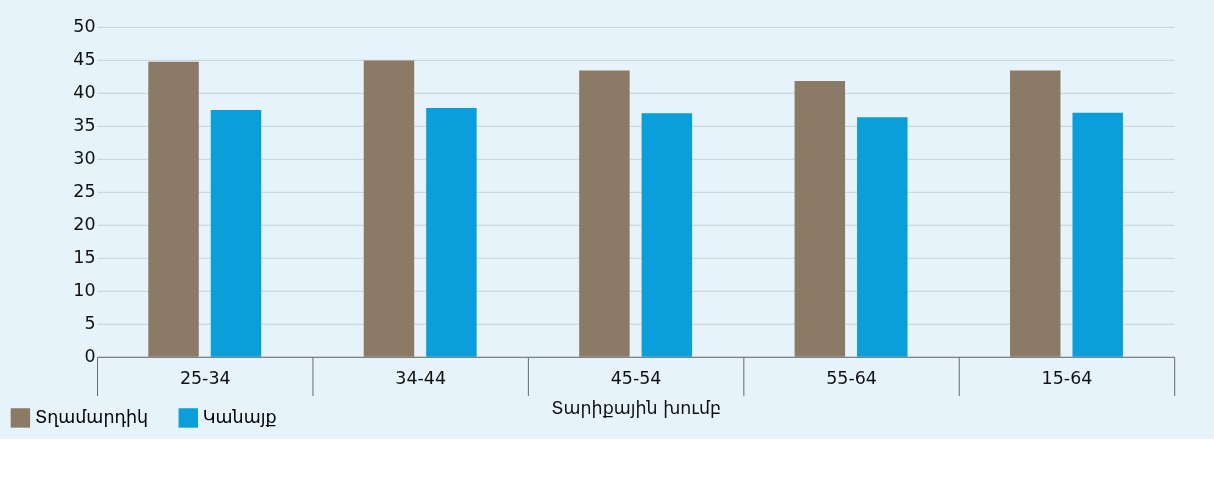  I want to click on y-tick-label: 5, so click(90, 323).